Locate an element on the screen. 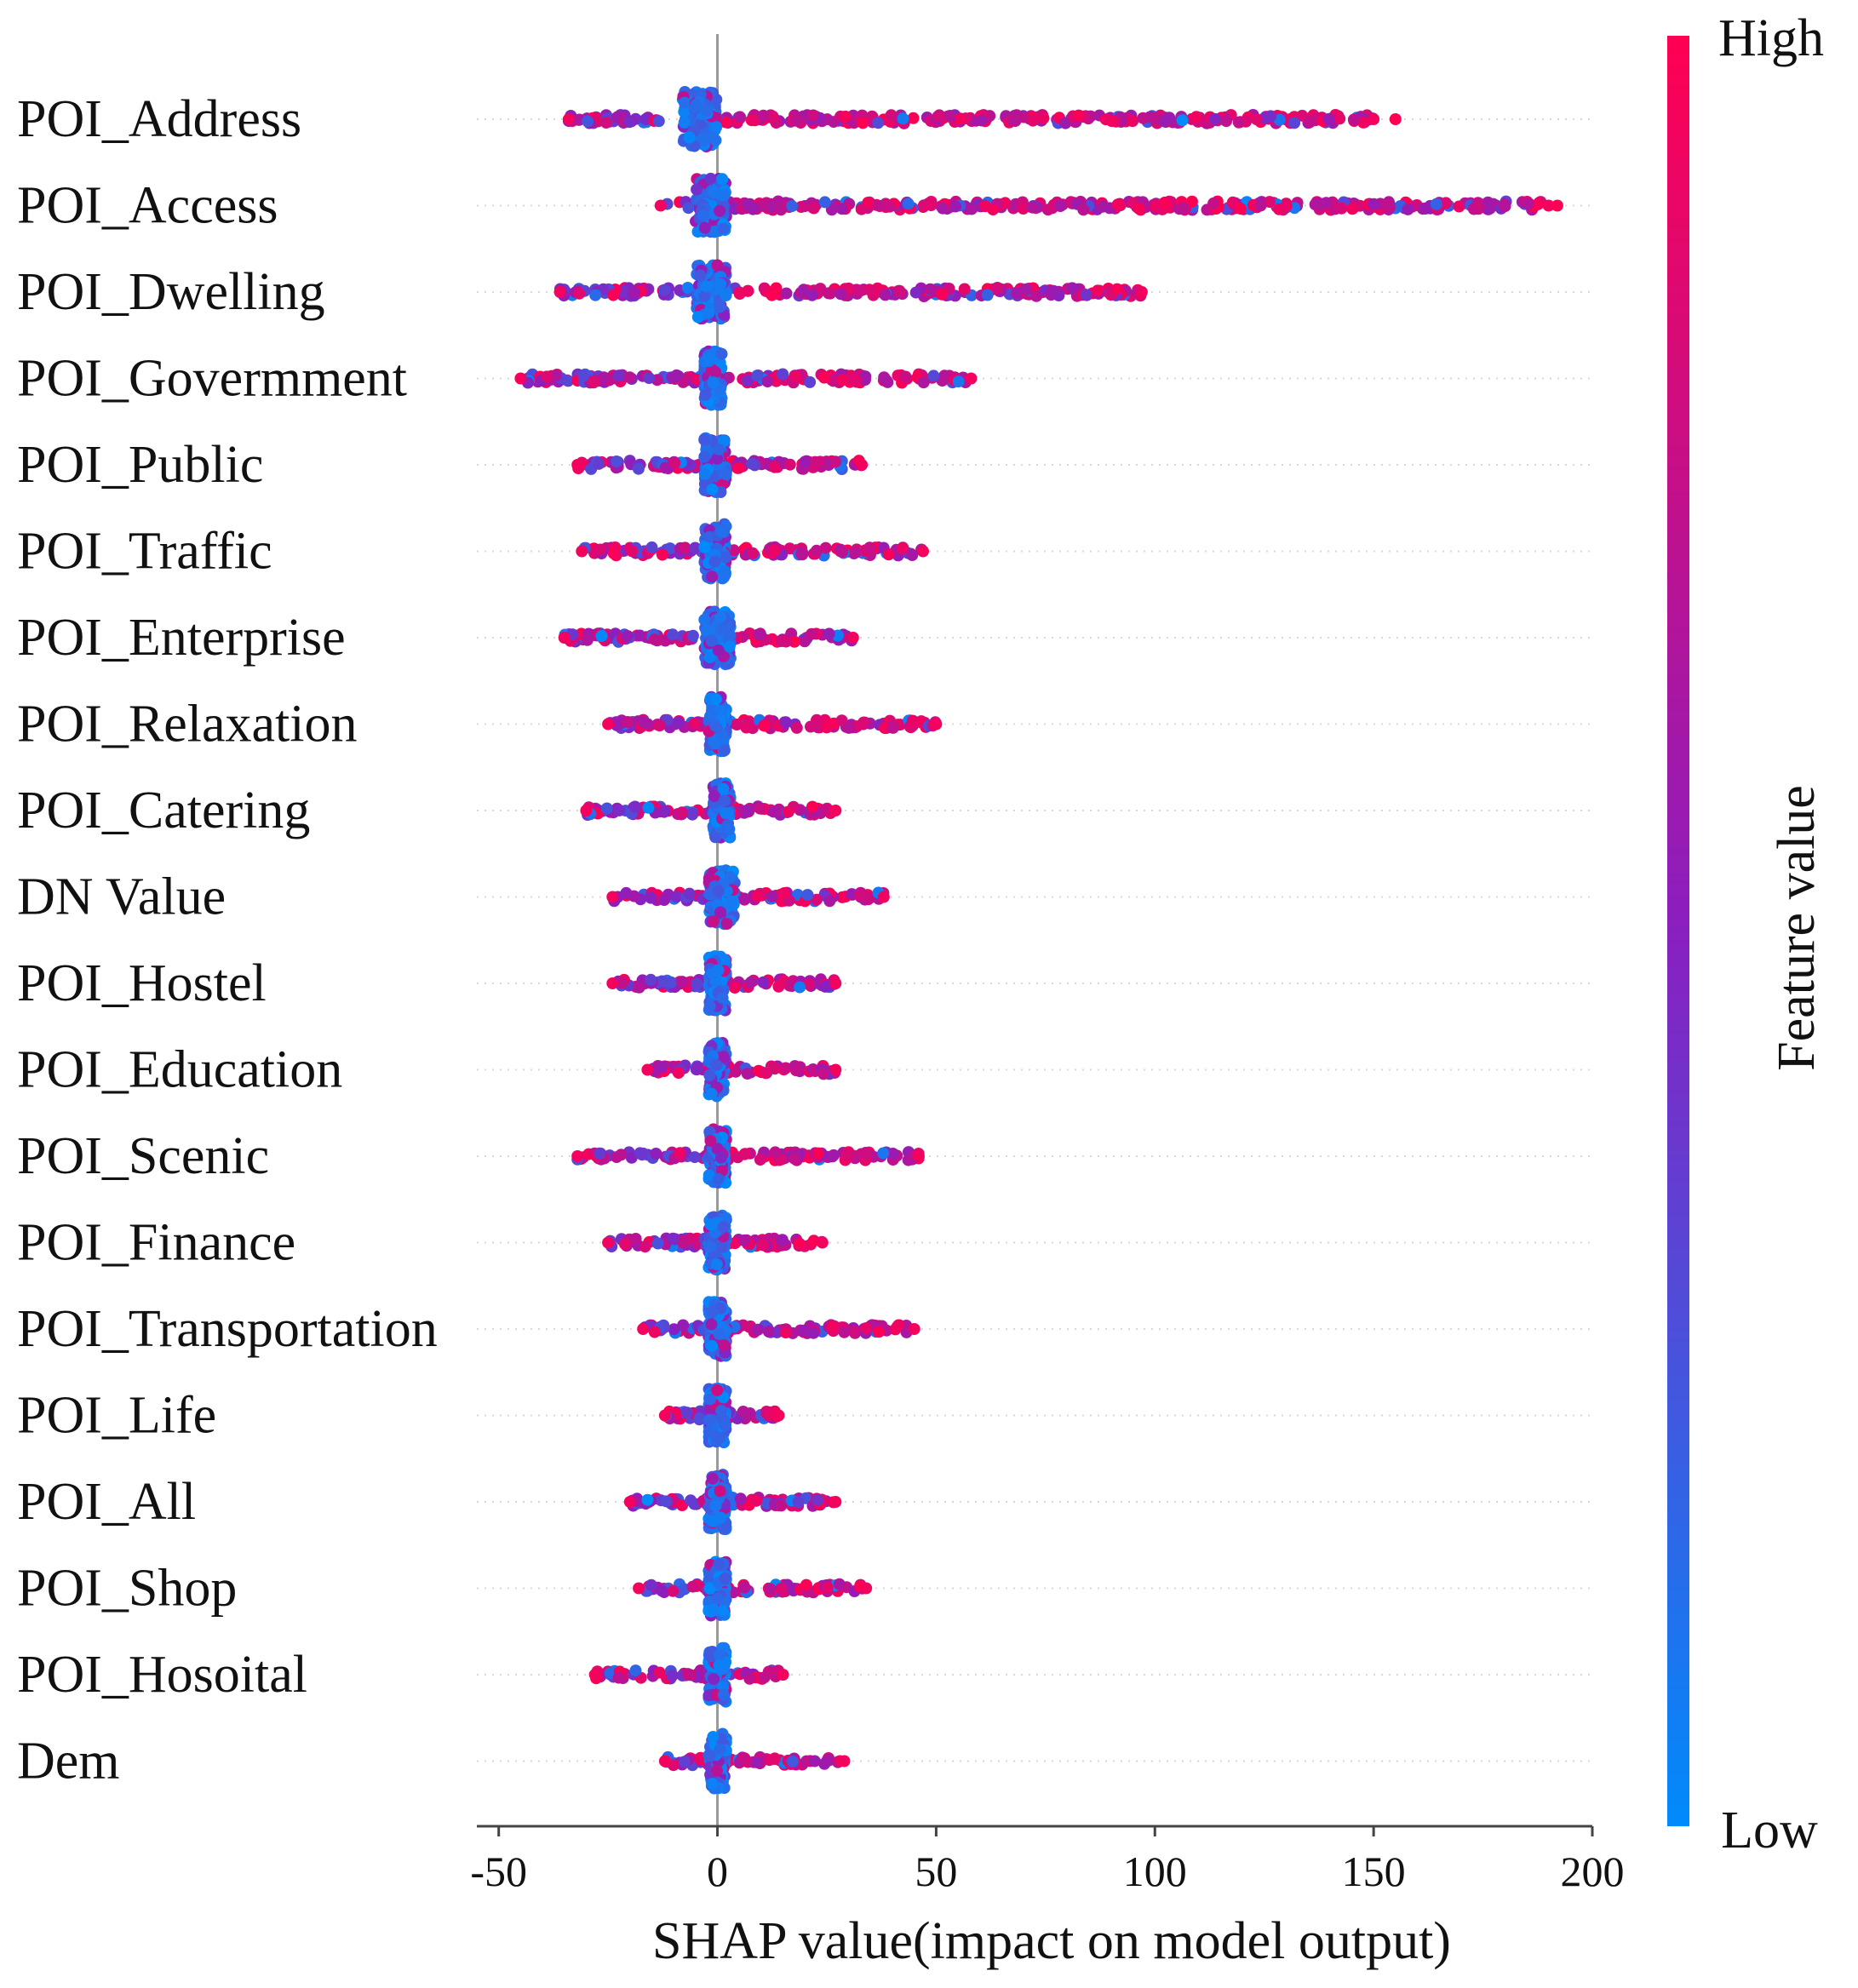 Image resolution: width=1858 pixels, height=1988 pixels. x-tick-label: -50 is located at coordinates (499, 1871).